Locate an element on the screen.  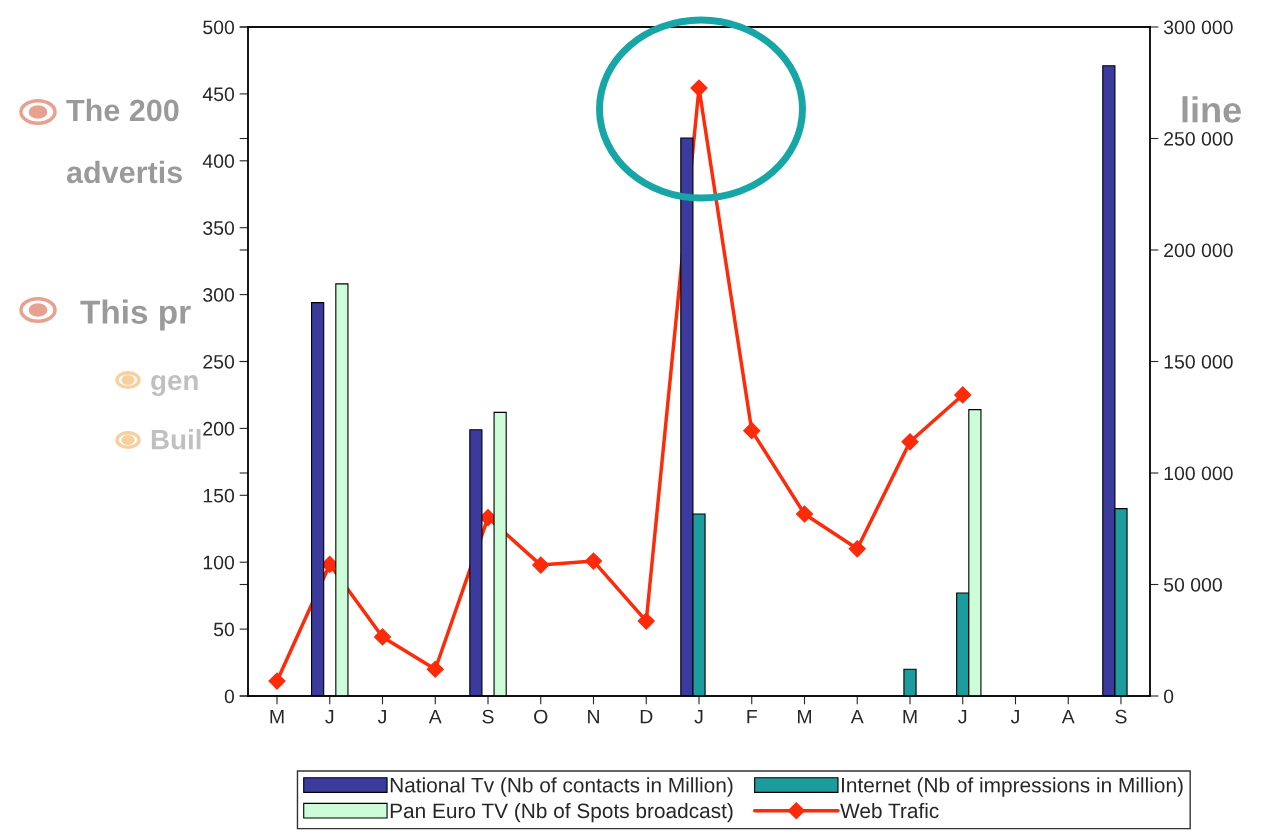
y-tick-label: 200 is located at coordinates (219, 428).